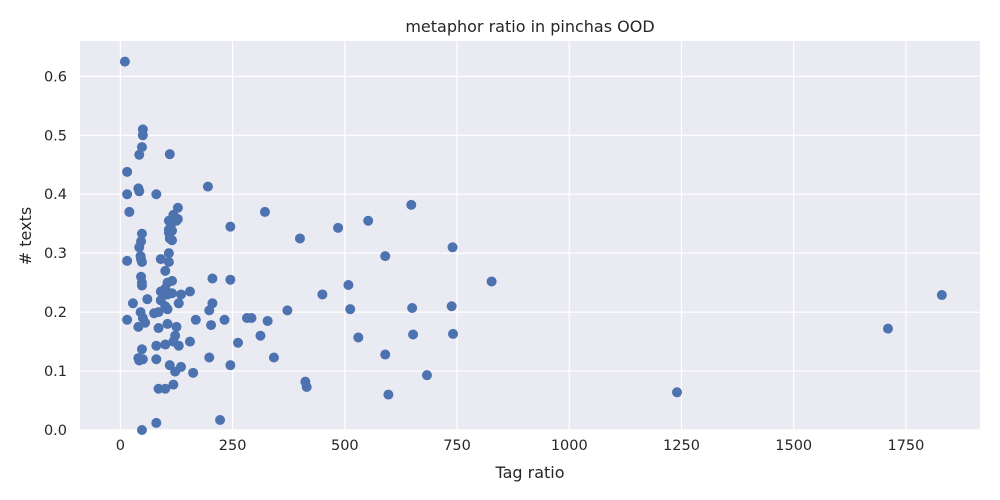 The height and width of the screenshot is (500, 1000). Describe the element at coordinates (681, 446) in the screenshot. I see `x-tick-label: 1250` at that location.